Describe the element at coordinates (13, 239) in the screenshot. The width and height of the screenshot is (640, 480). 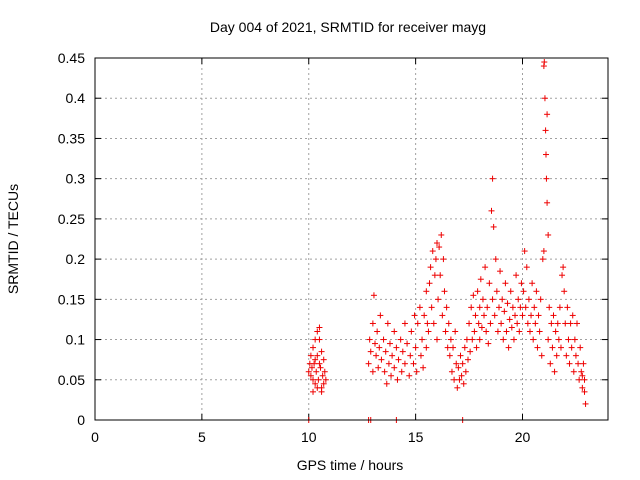
I see `y-axis-label: SRMTID / TECUs` at that location.